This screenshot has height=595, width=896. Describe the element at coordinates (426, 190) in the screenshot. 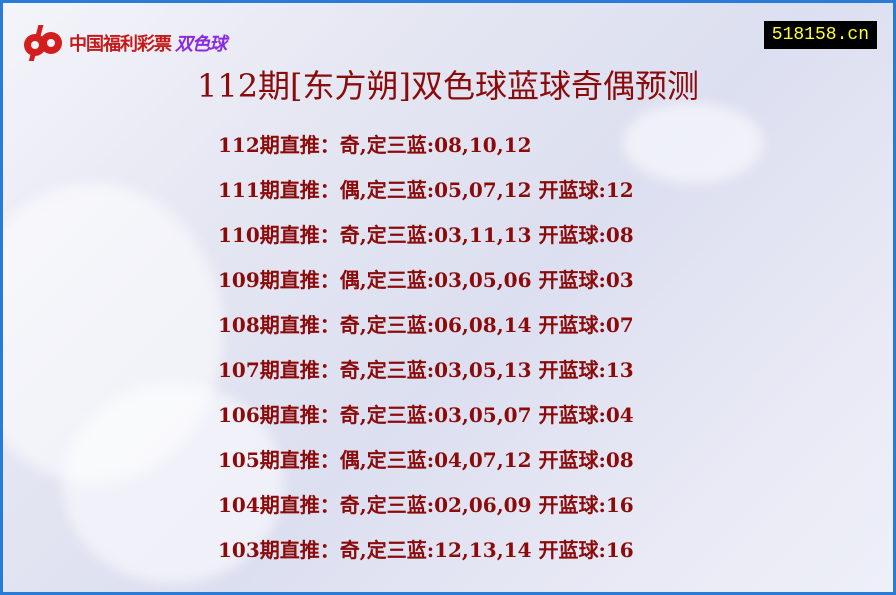

I see `list-item: 111期直推：偶,定三蓝:05,07,12 开蓝球:12` at that location.